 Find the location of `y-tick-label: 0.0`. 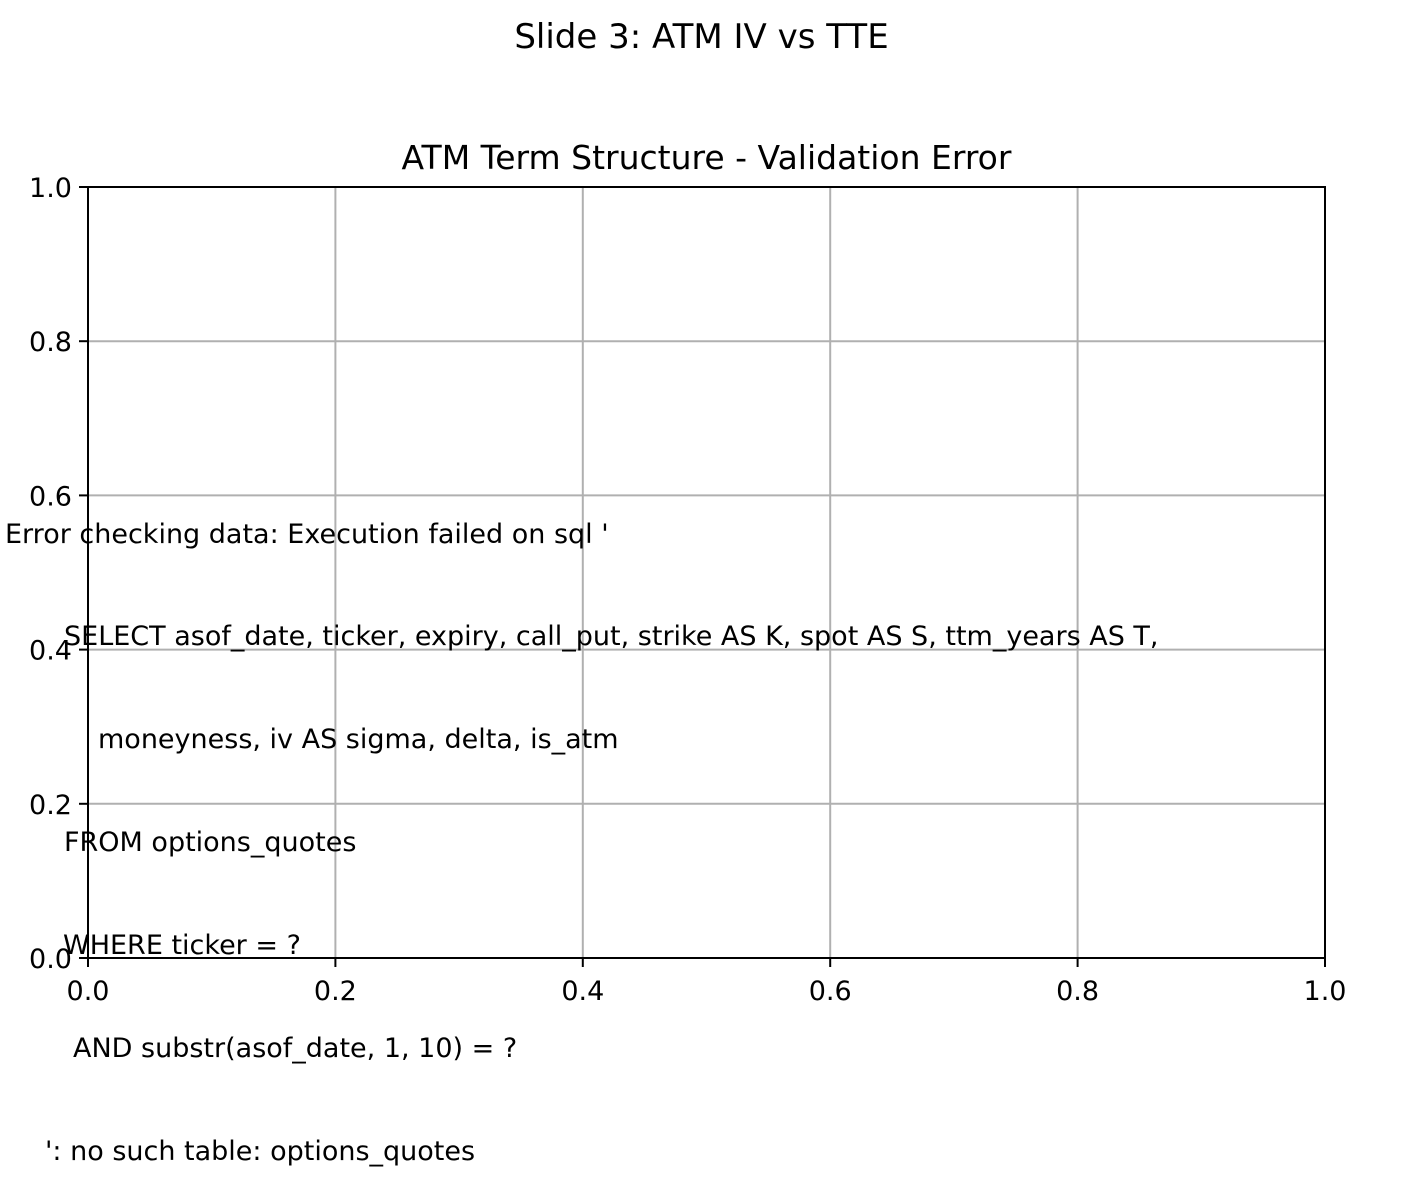

y-tick-label: 0.0 is located at coordinates (50, 959).